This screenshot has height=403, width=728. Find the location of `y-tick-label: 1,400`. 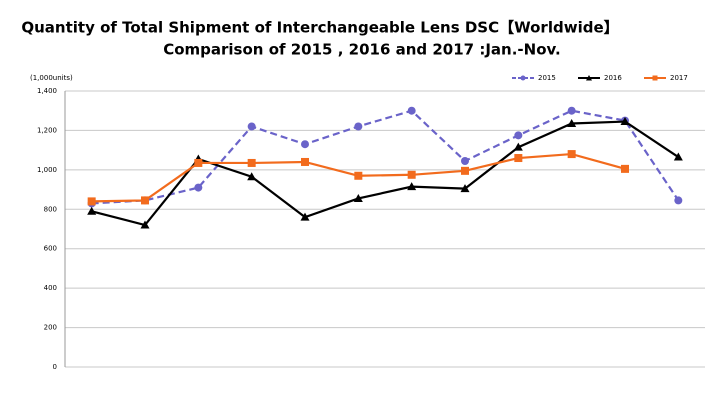

y-tick-label: 1,400 is located at coordinates (47, 91).